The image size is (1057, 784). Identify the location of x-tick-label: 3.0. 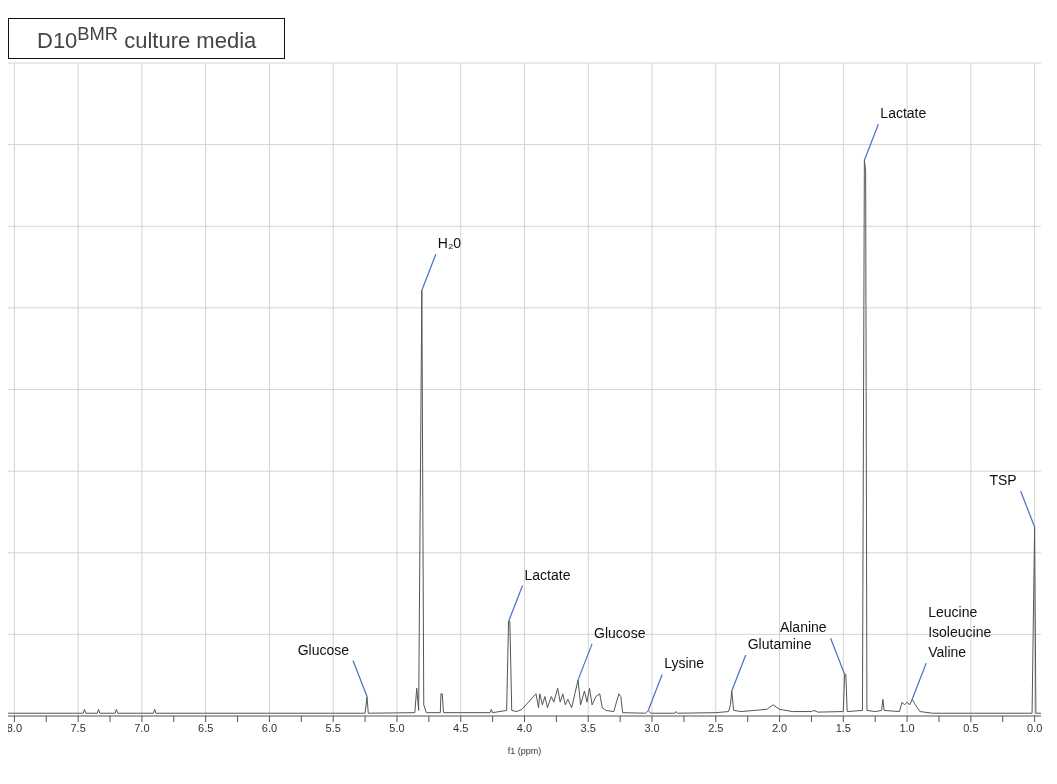
(652, 727).